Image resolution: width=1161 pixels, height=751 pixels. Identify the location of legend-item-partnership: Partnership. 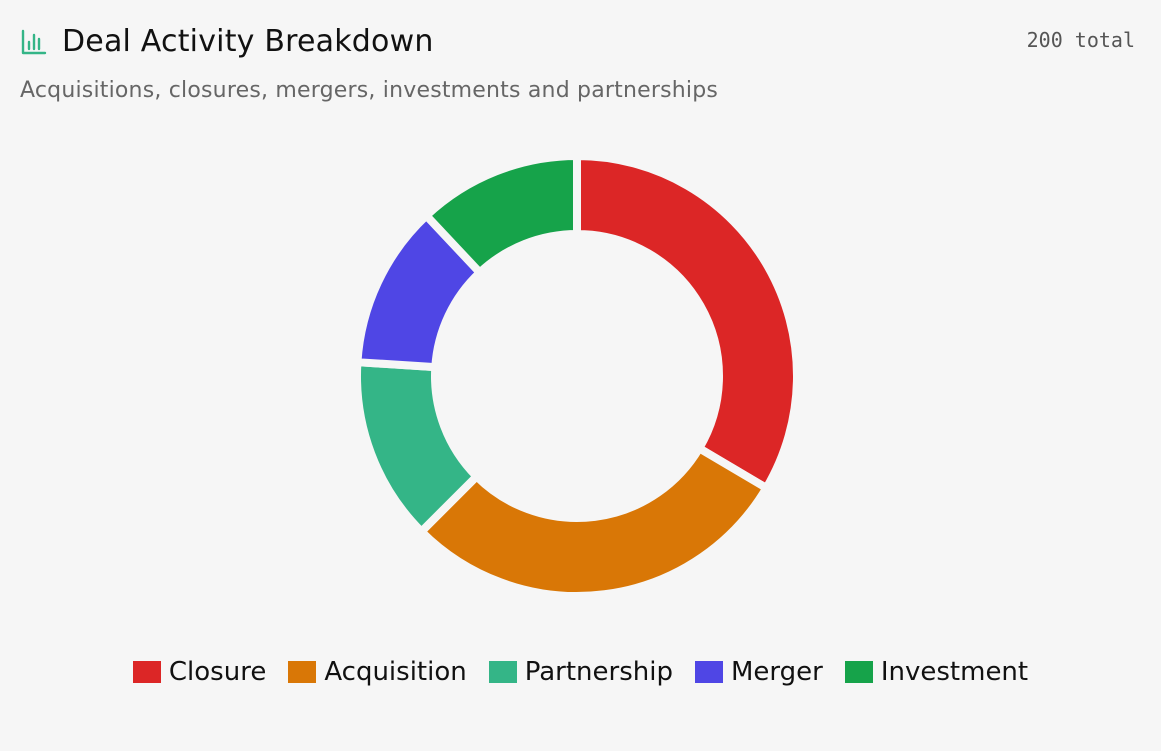
(580, 672).